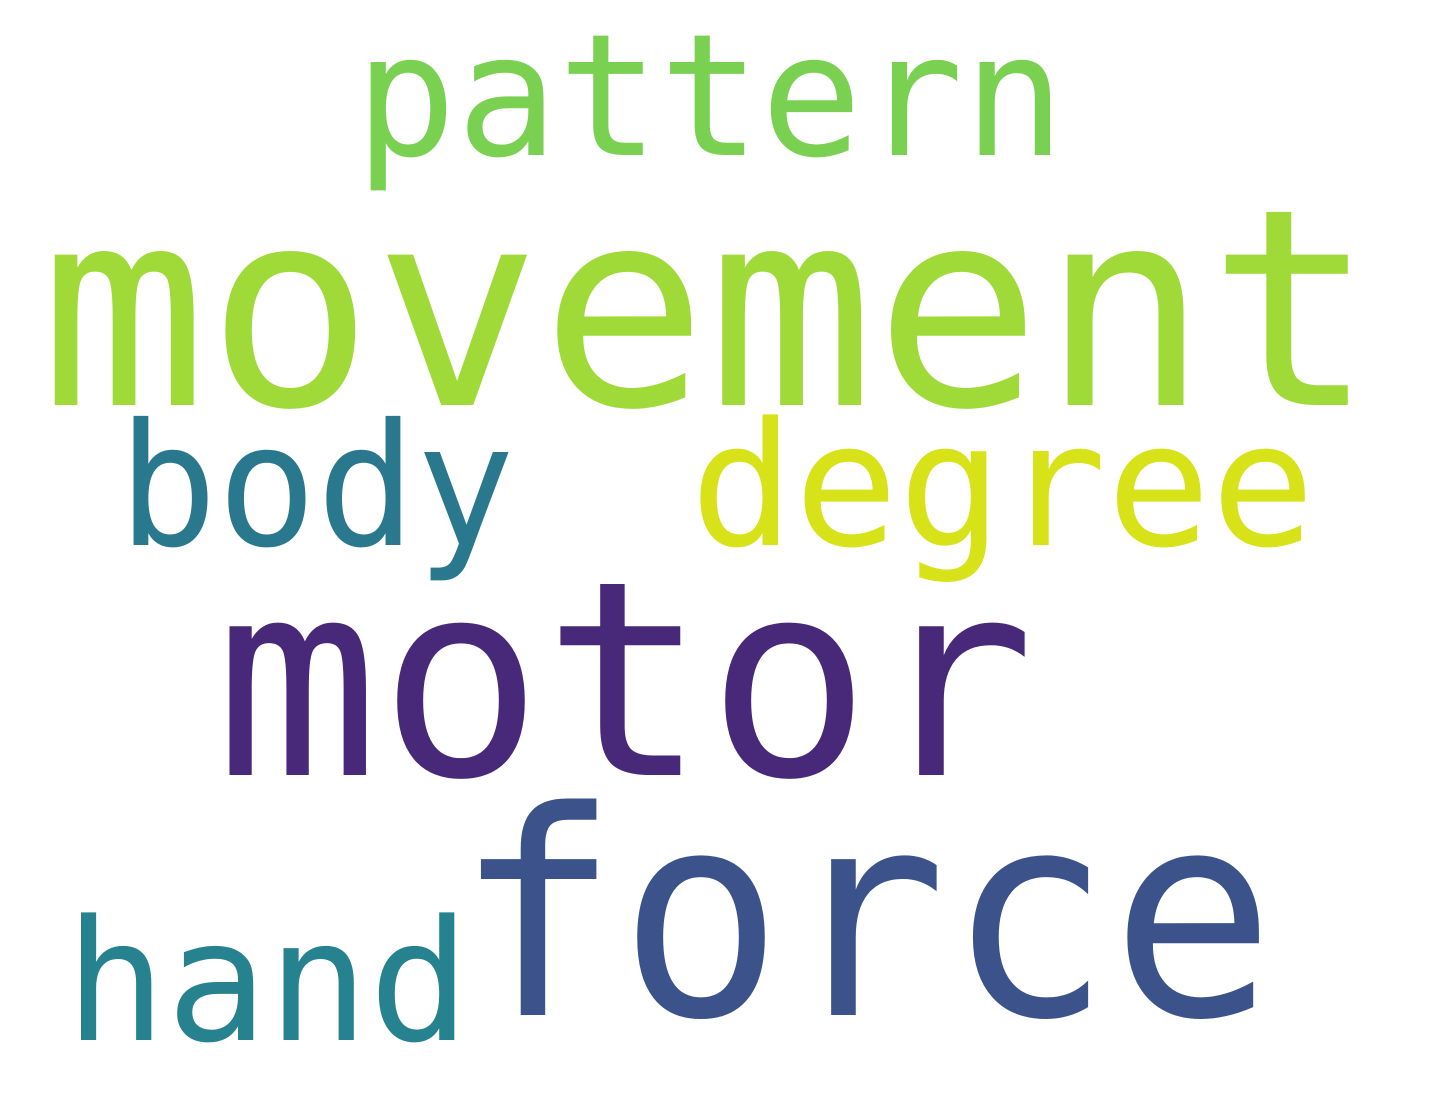 This screenshot has width=1455, height=1106. I want to click on word: pattern, so click(710, 98).